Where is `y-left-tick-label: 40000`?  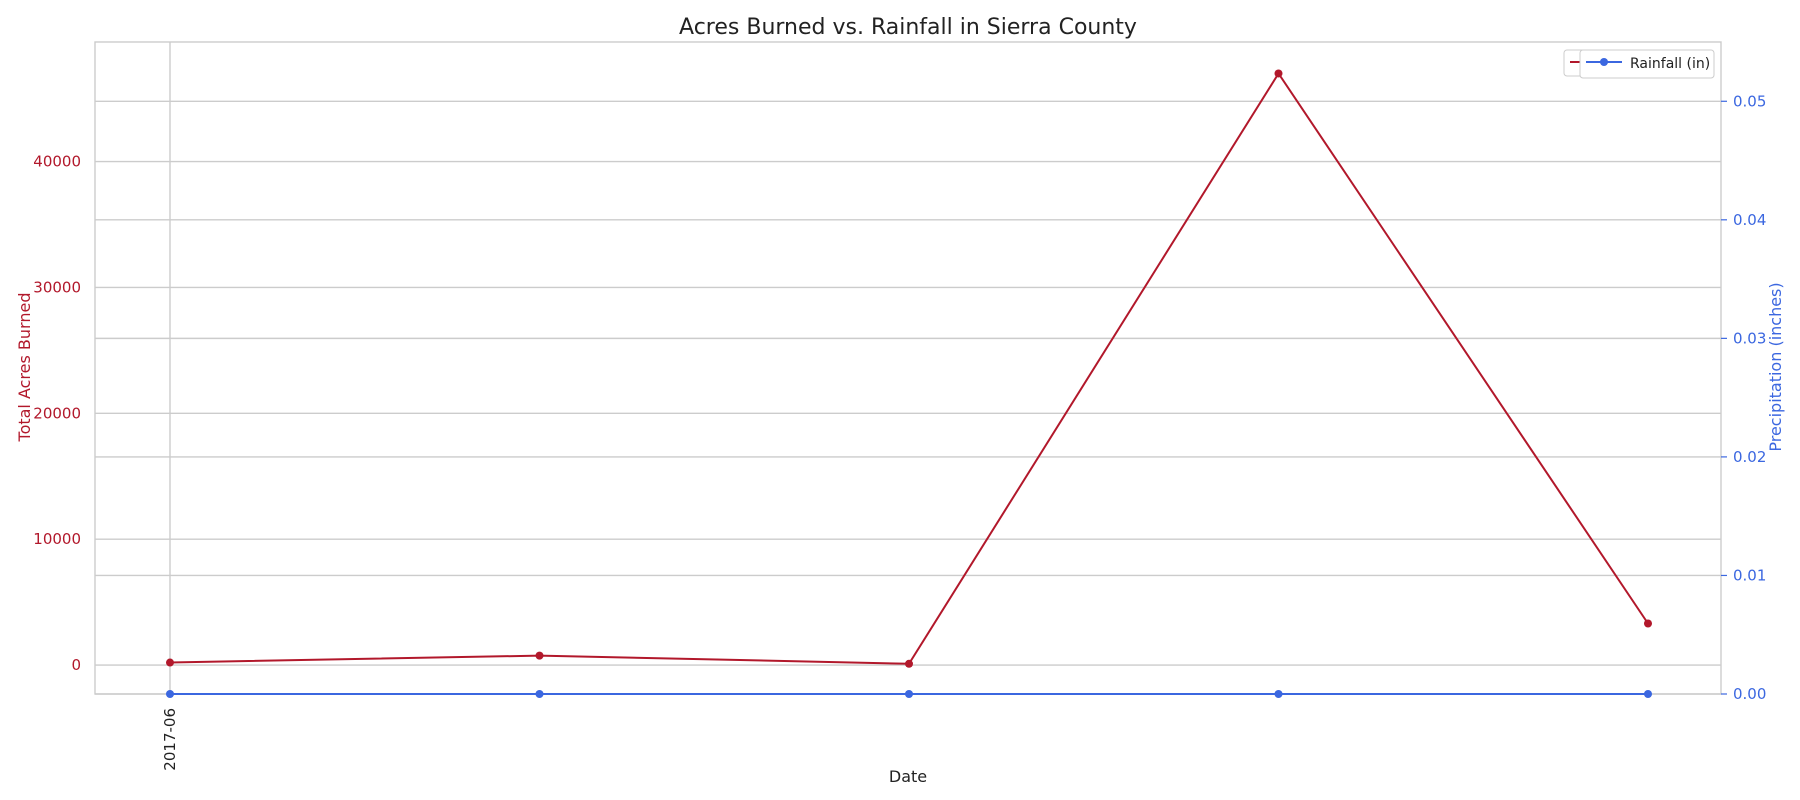 y-left-tick-label: 40000 is located at coordinates (57, 162).